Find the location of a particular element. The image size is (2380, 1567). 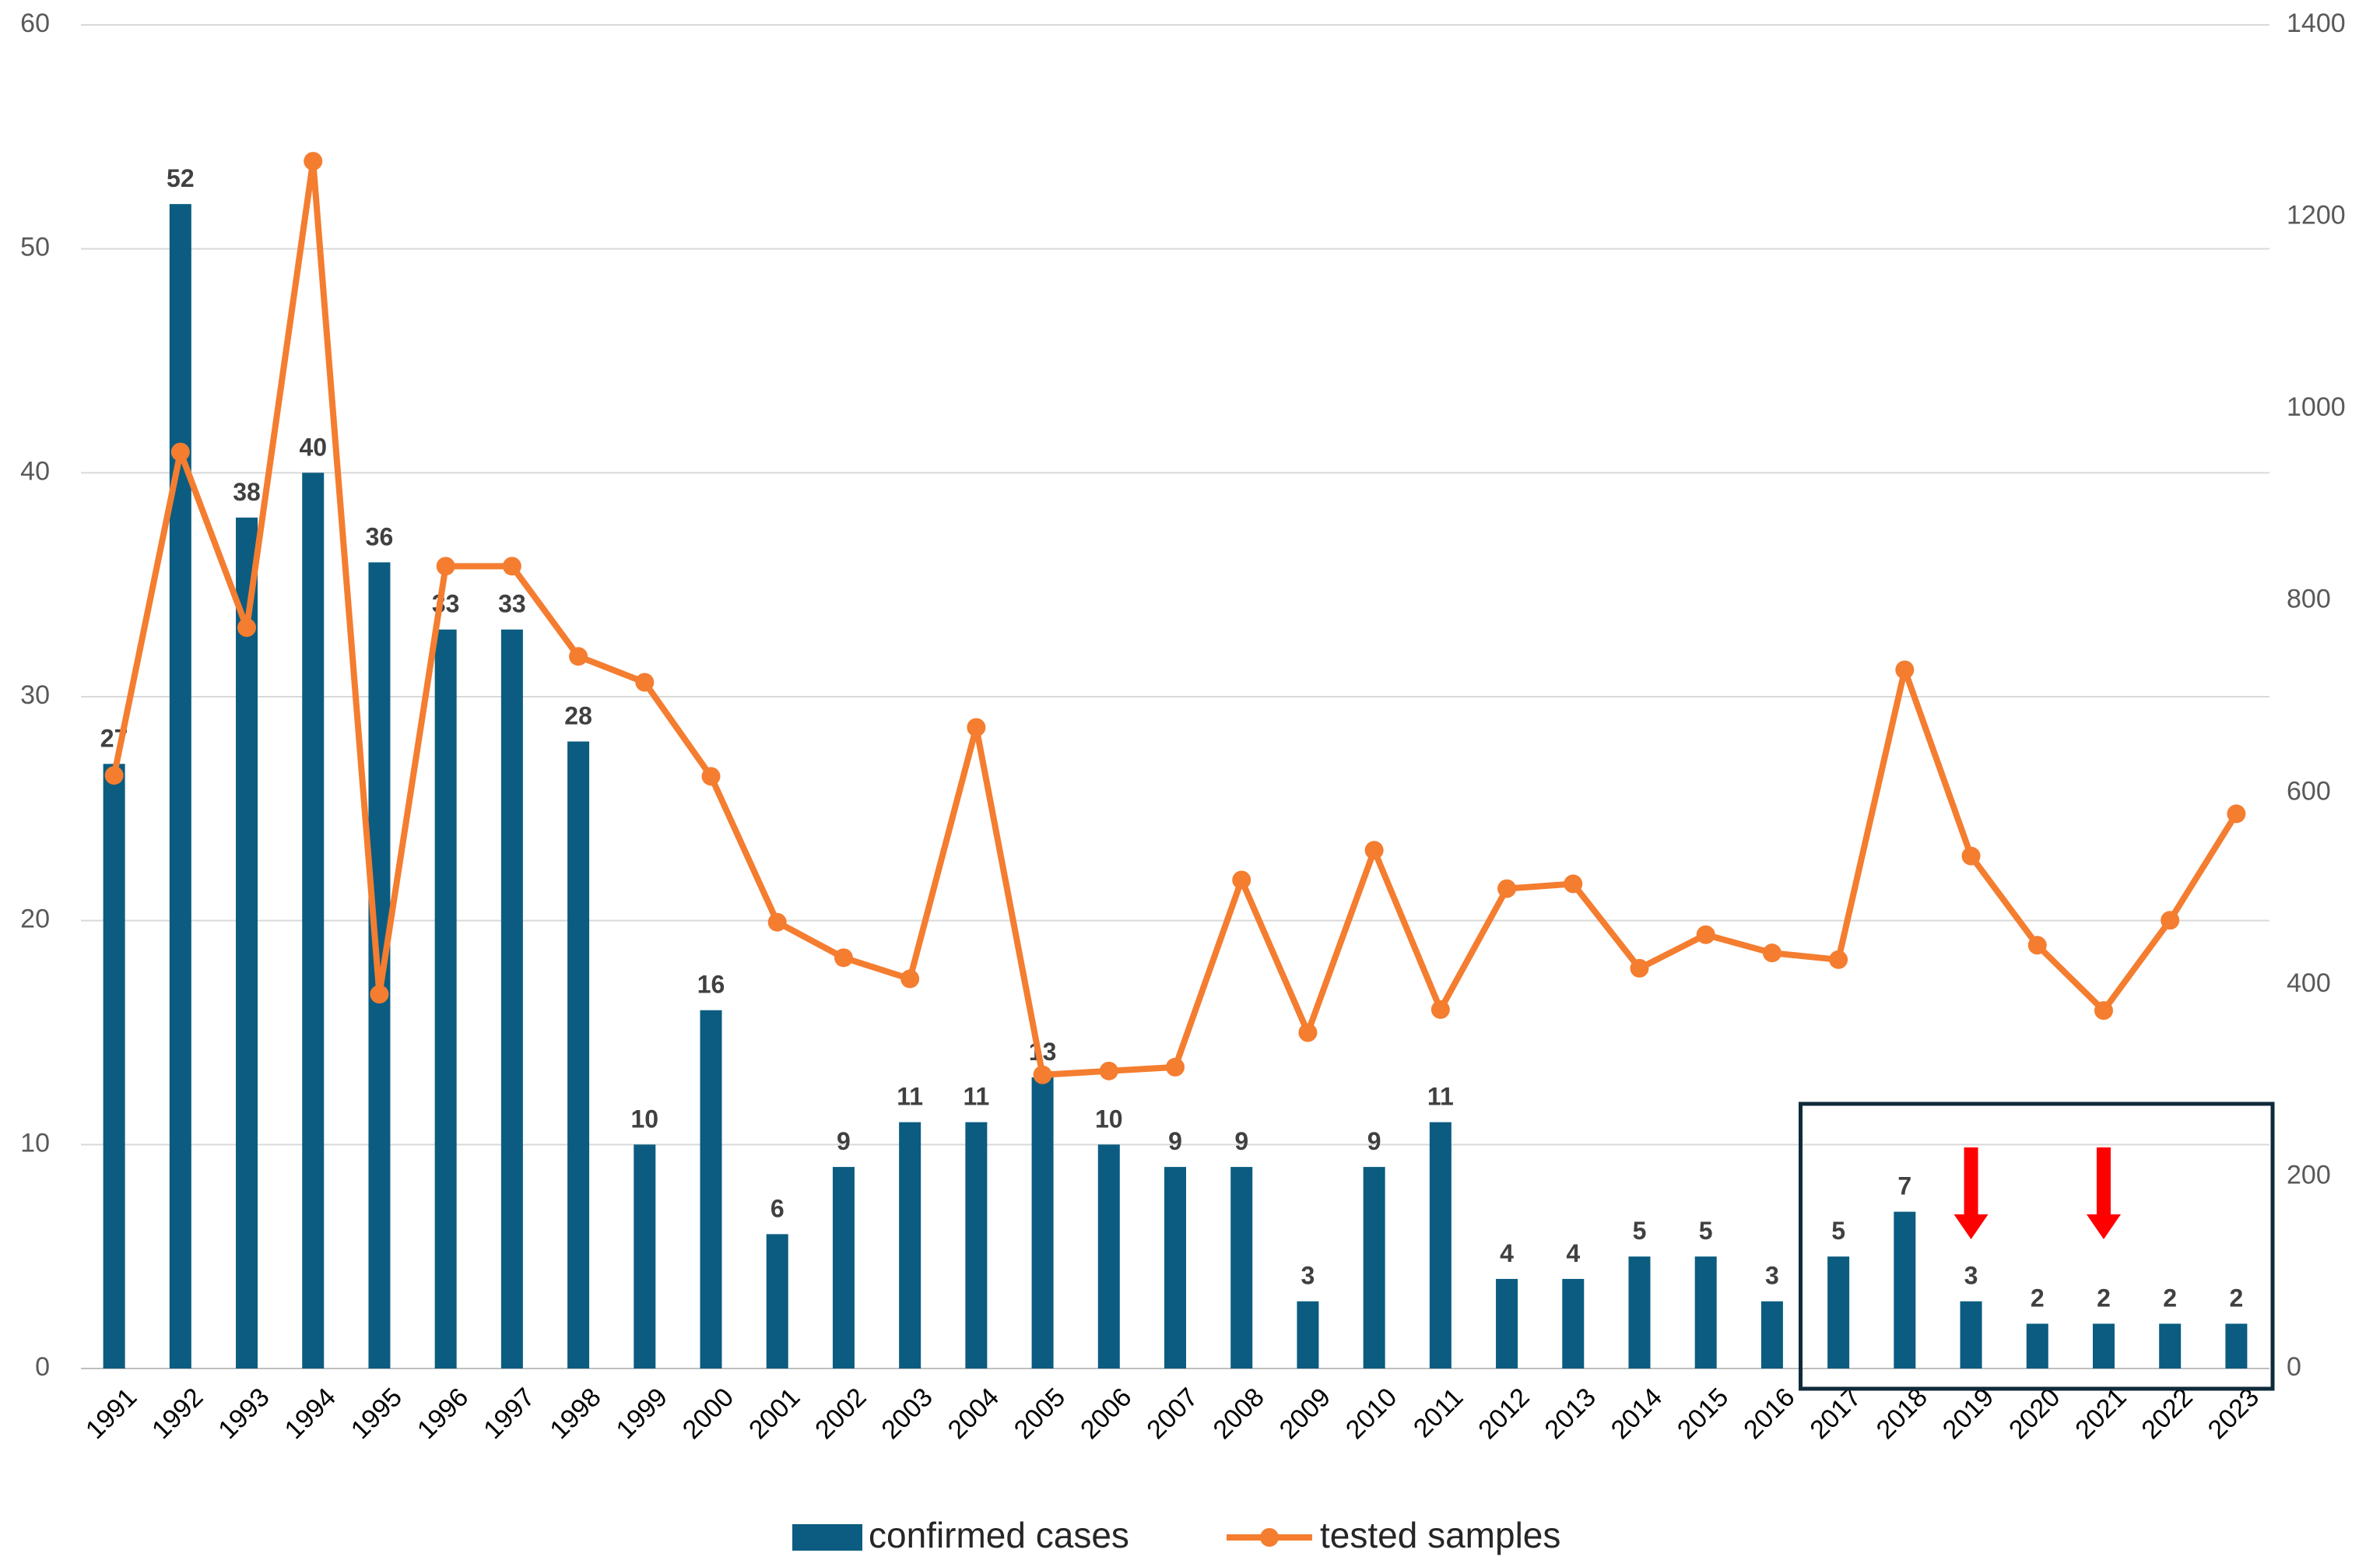

point-2009 is located at coordinates (1308, 1032).